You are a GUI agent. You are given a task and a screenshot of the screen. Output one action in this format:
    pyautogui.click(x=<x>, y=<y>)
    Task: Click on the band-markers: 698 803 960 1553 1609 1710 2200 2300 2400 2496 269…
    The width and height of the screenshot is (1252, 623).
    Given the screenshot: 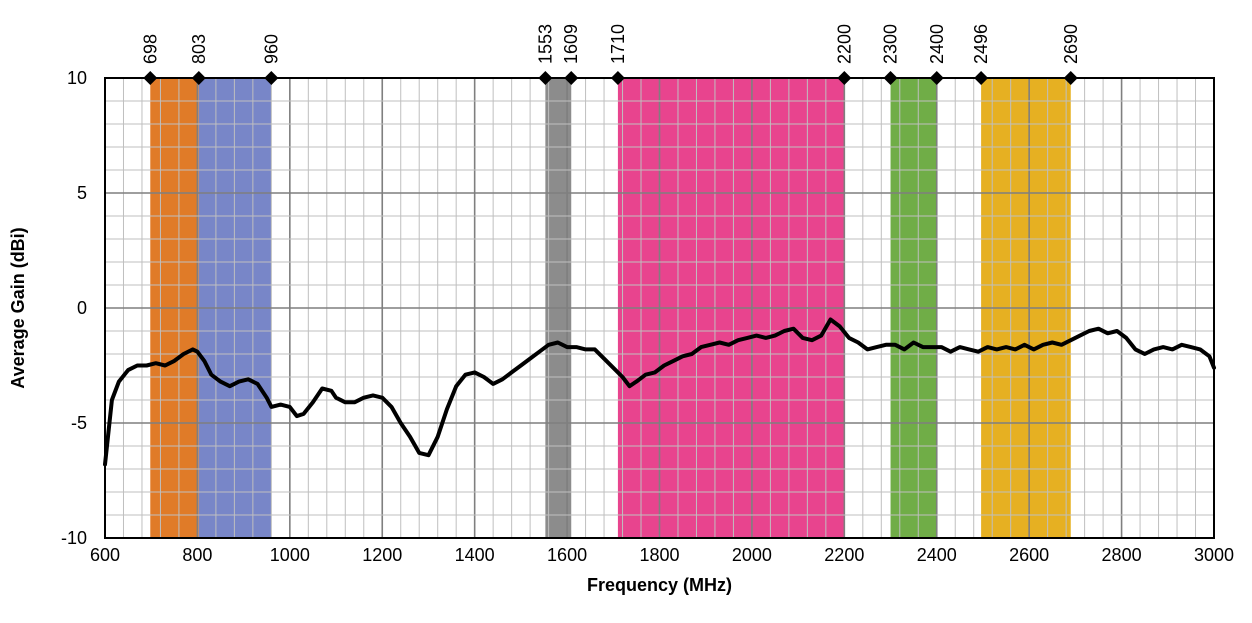 What is the action you would take?
    pyautogui.click(x=610, y=54)
    